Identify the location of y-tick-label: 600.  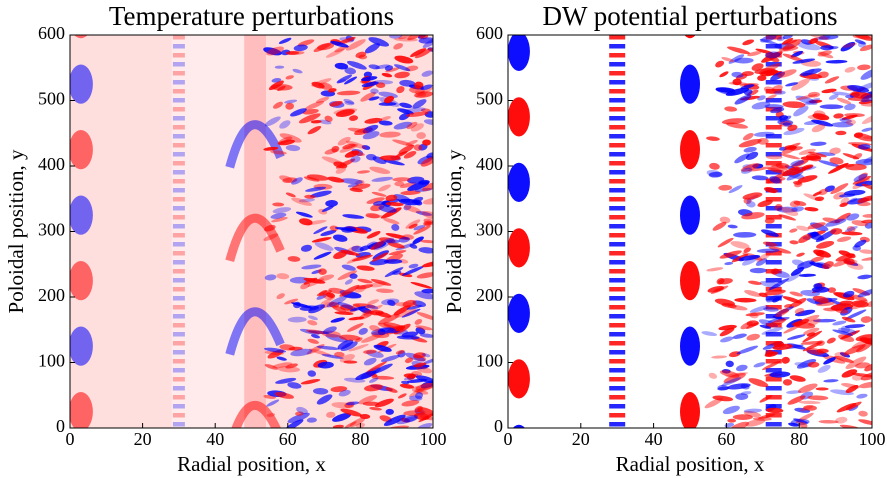
(489, 33).